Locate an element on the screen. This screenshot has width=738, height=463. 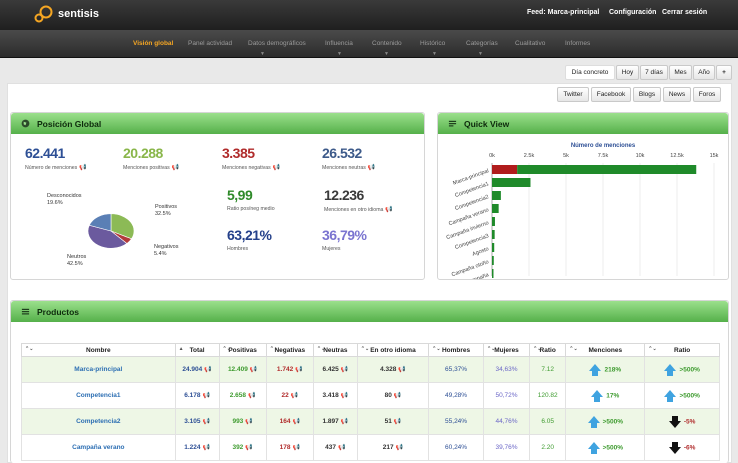
add-range-button: + is located at coordinates (724, 72).